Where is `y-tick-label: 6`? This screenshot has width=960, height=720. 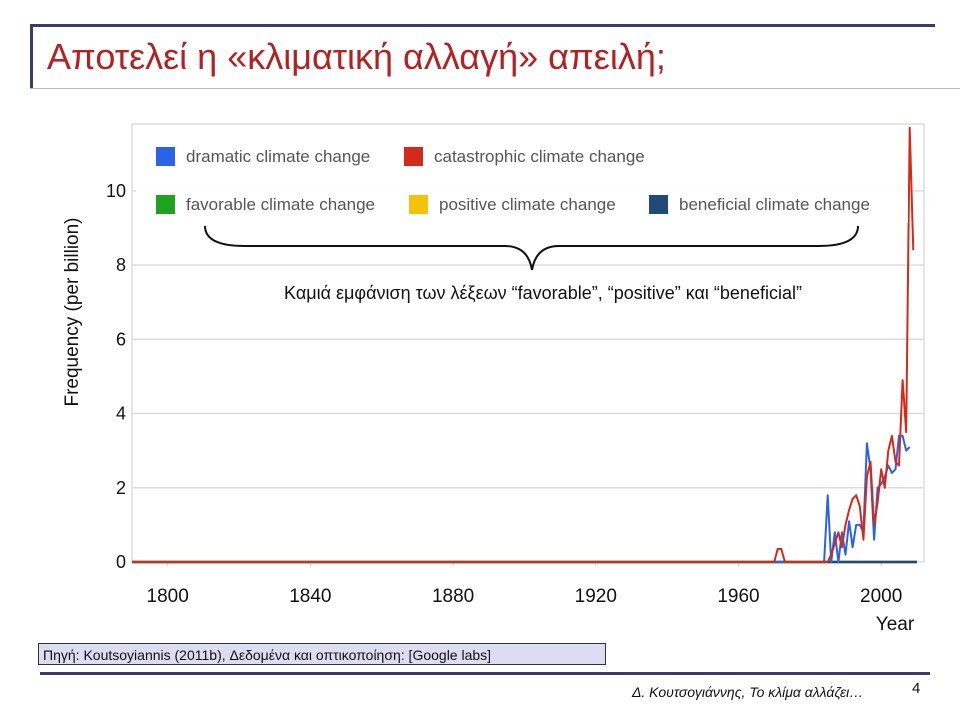 y-tick-label: 6 is located at coordinates (121, 339).